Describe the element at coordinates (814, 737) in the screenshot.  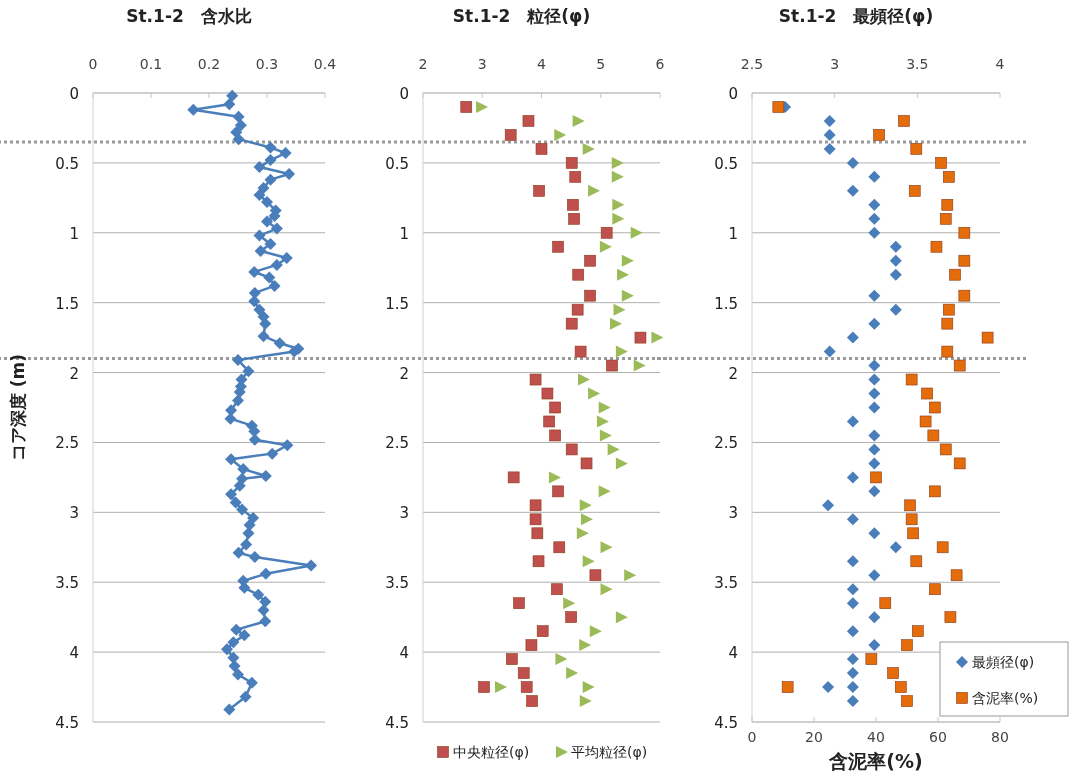
I see `x-tick-label: 20` at that location.